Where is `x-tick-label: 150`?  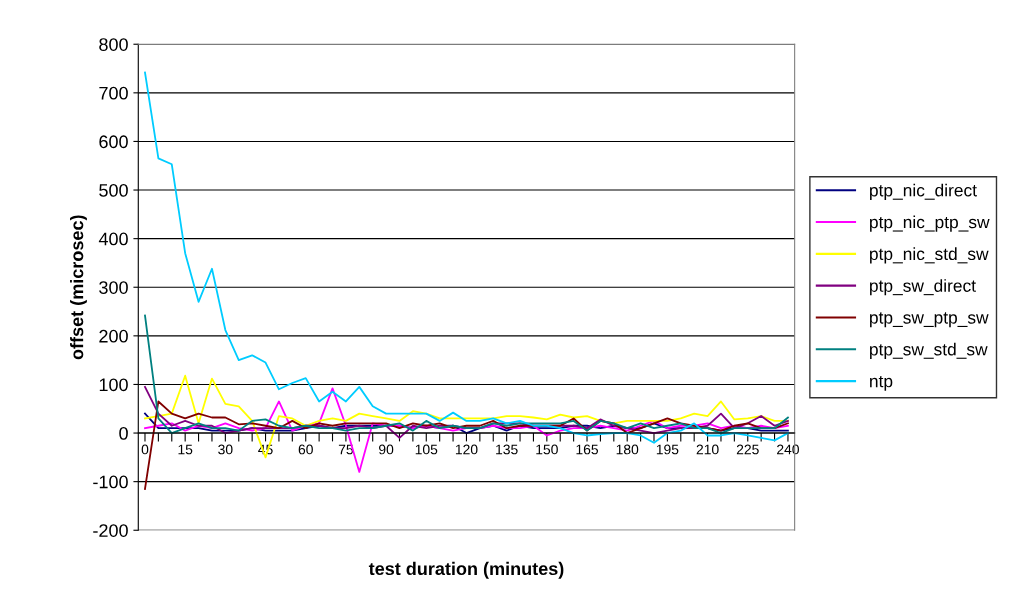 x-tick-label: 150 is located at coordinates (547, 449).